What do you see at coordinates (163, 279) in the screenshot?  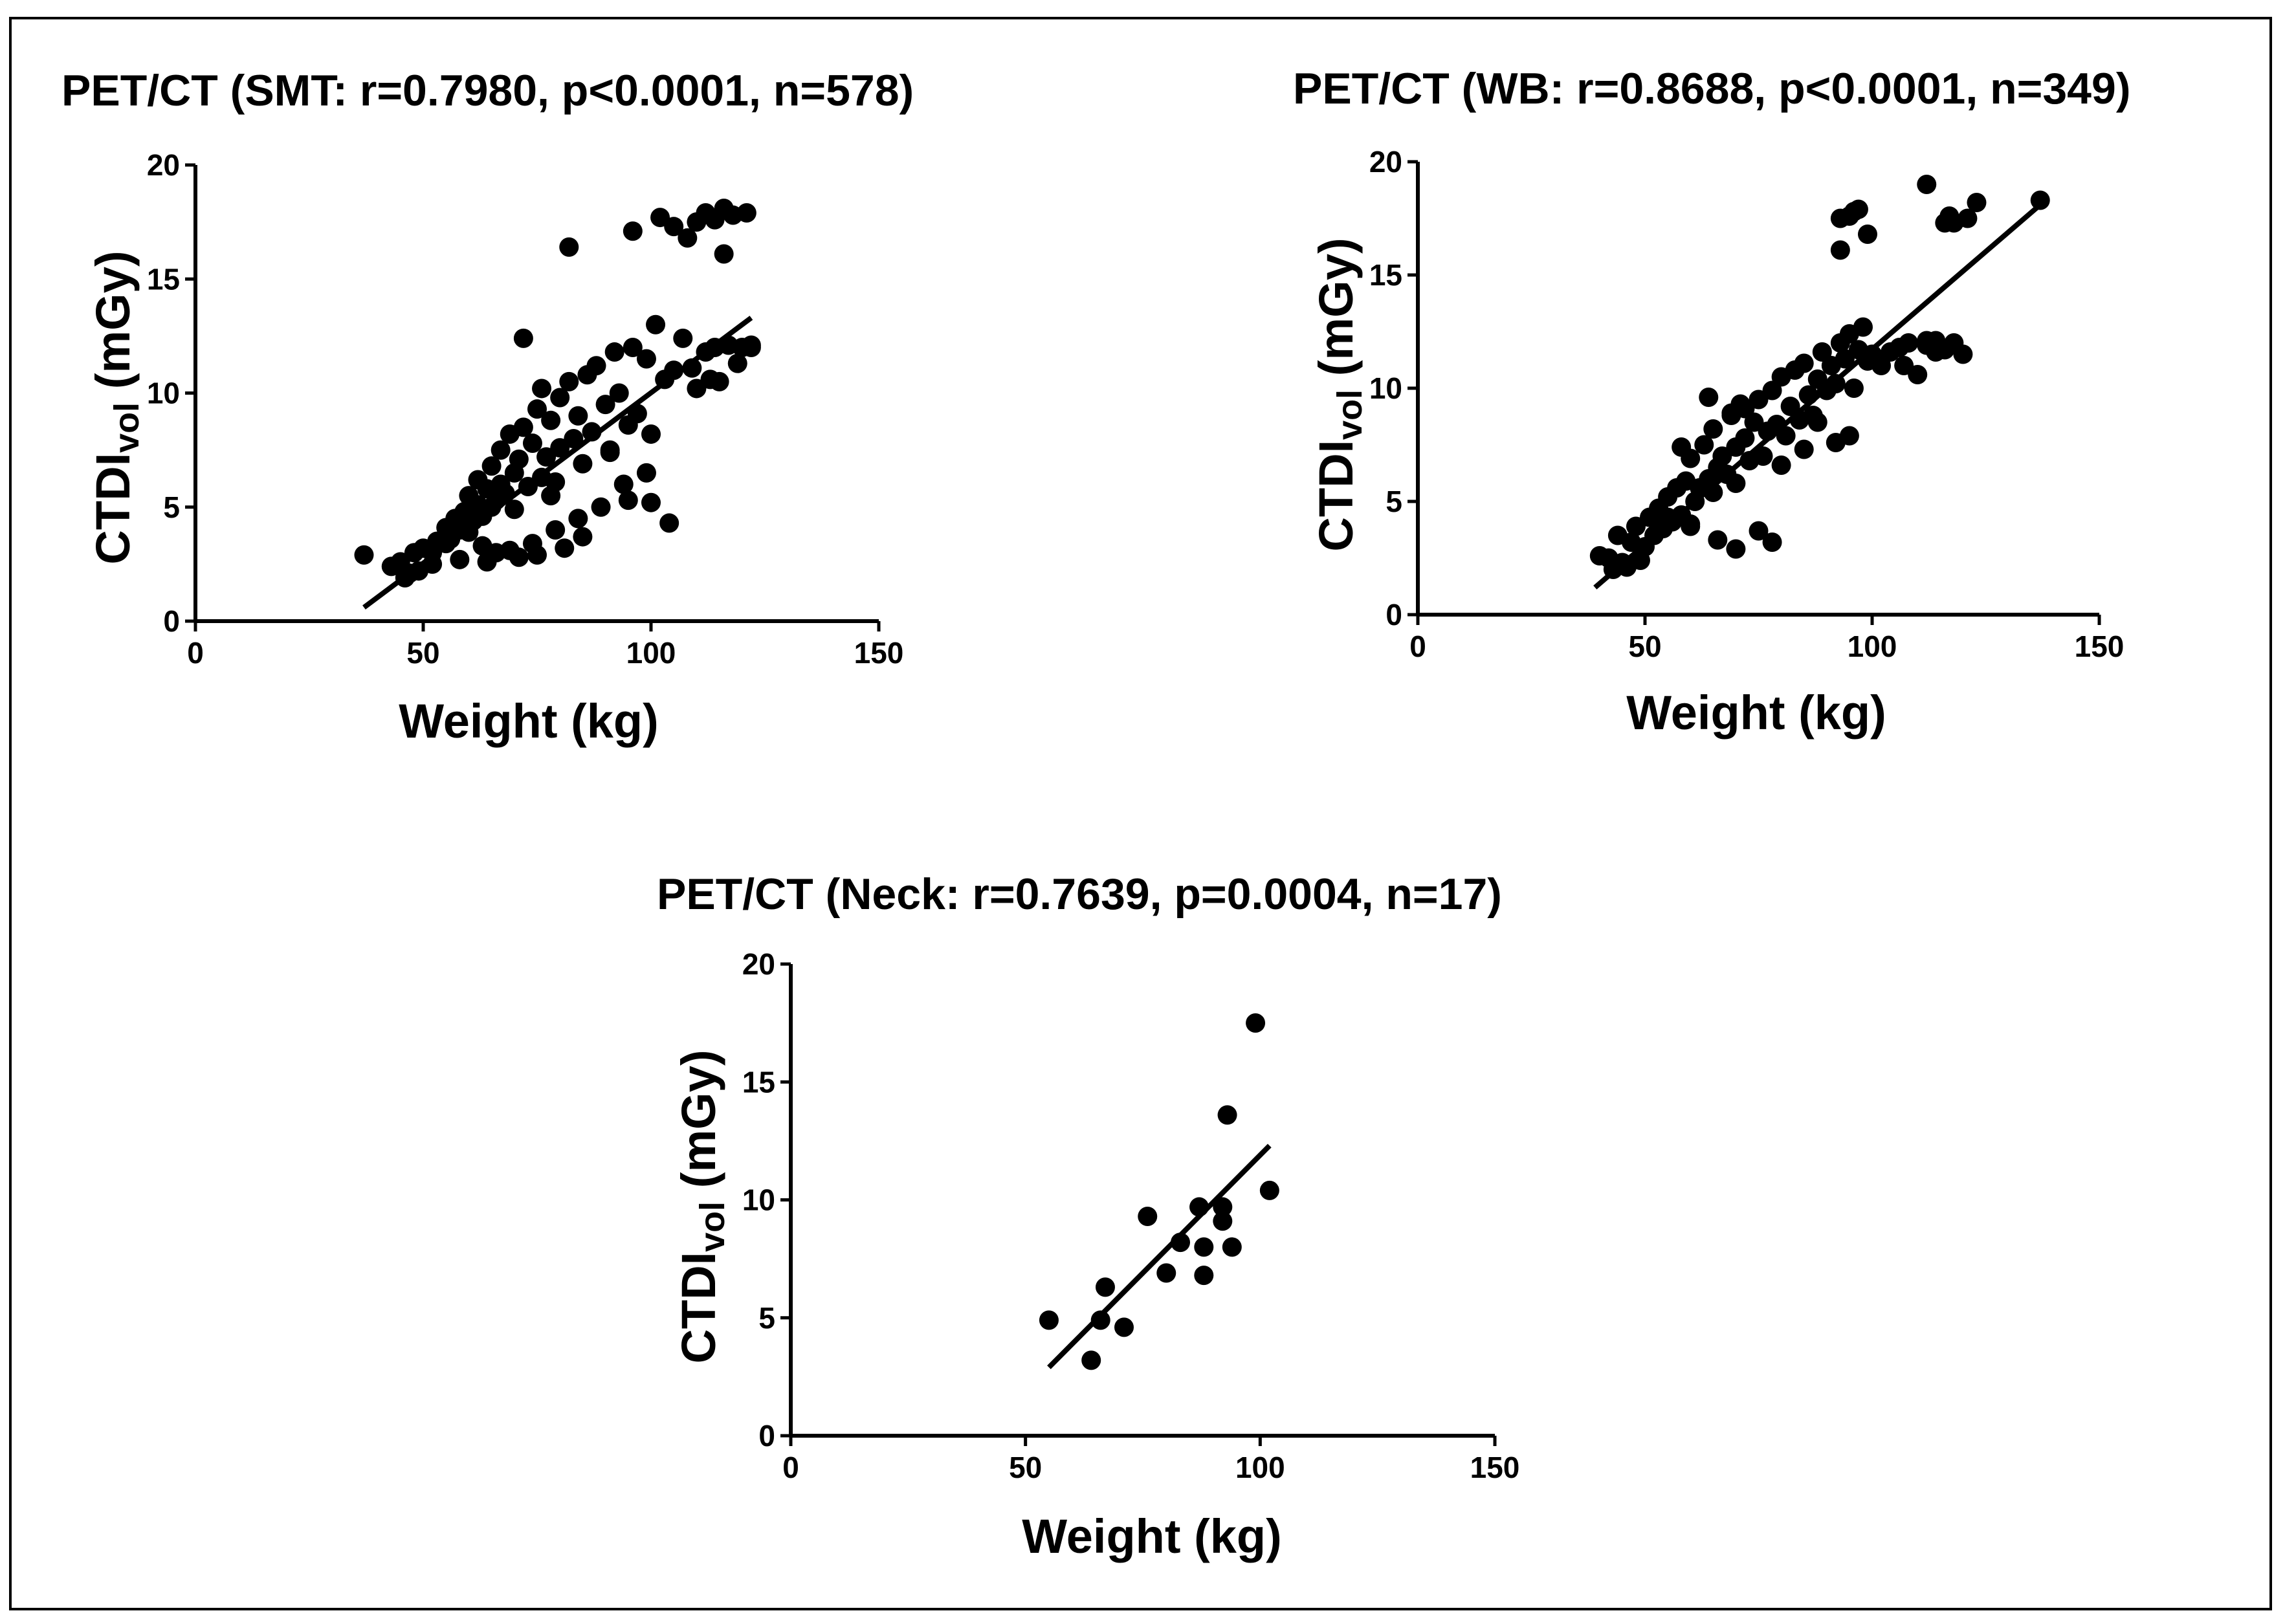 I see `y-tick-label: 15` at bounding box center [163, 279].